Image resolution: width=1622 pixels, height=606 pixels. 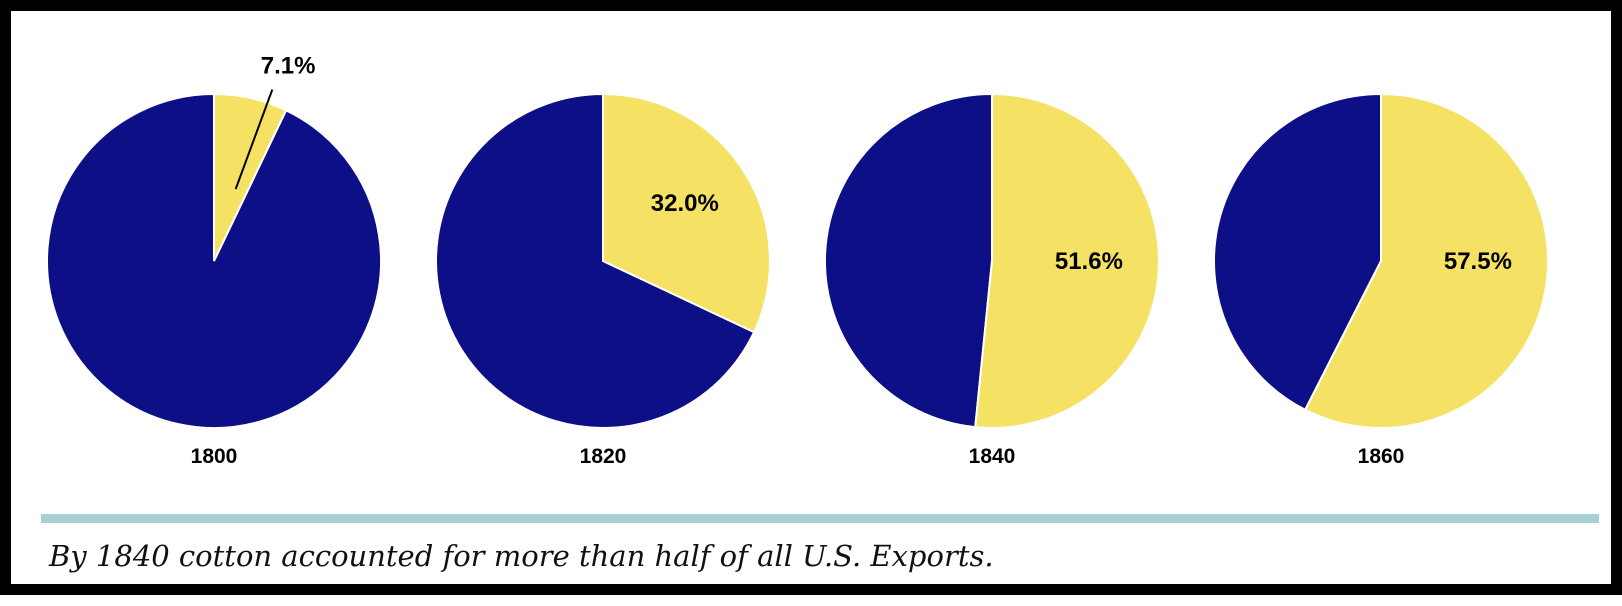 What do you see at coordinates (288, 66) in the screenshot?
I see `pie-value-label-1800: 7.1%` at bounding box center [288, 66].